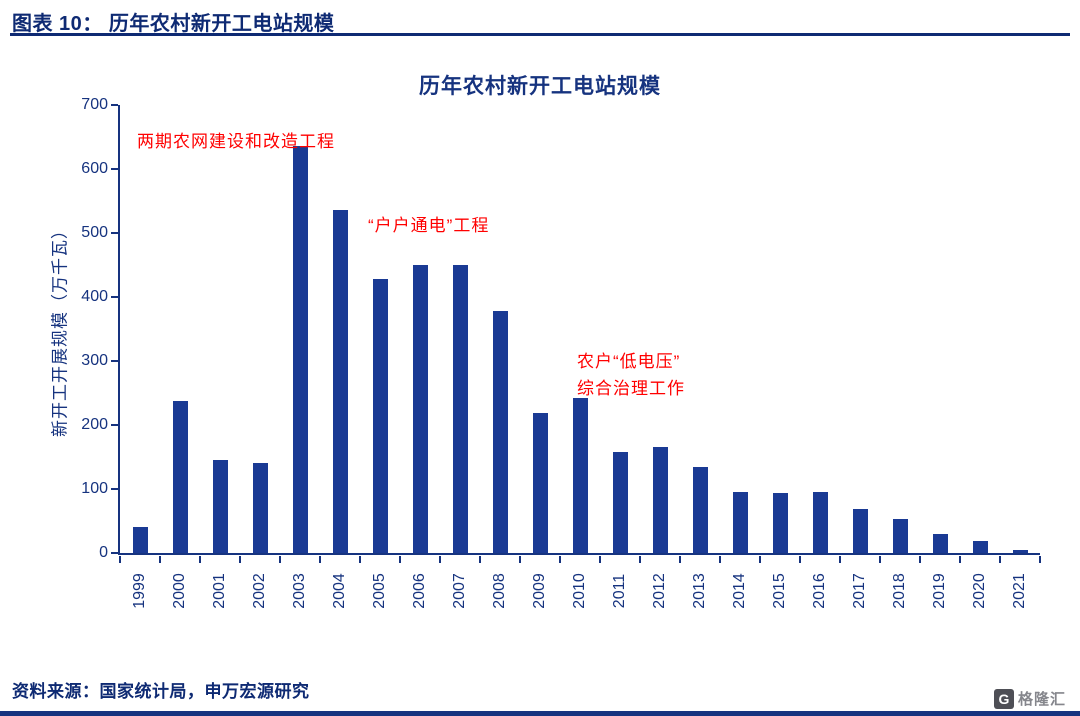 The image size is (1080, 716). What do you see at coordinates (299, 591) in the screenshot?
I see `x-axis-tick-label: 2003` at bounding box center [299, 591].